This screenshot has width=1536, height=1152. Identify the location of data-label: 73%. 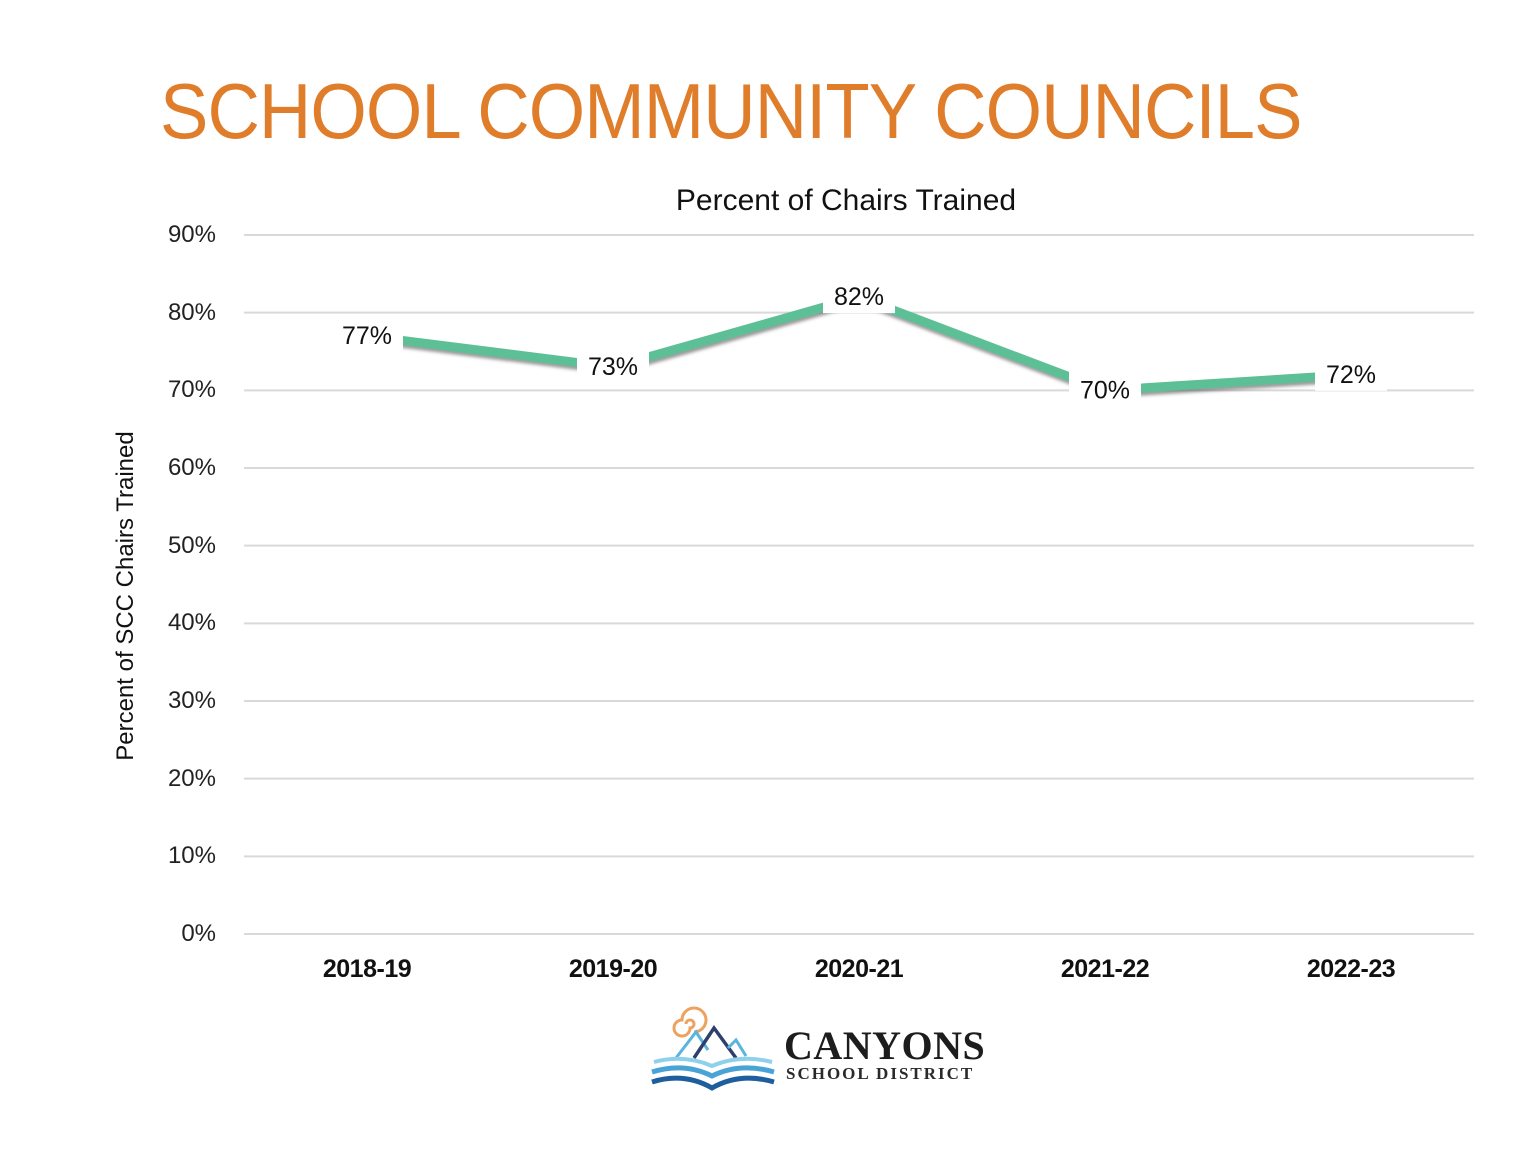
(613, 367).